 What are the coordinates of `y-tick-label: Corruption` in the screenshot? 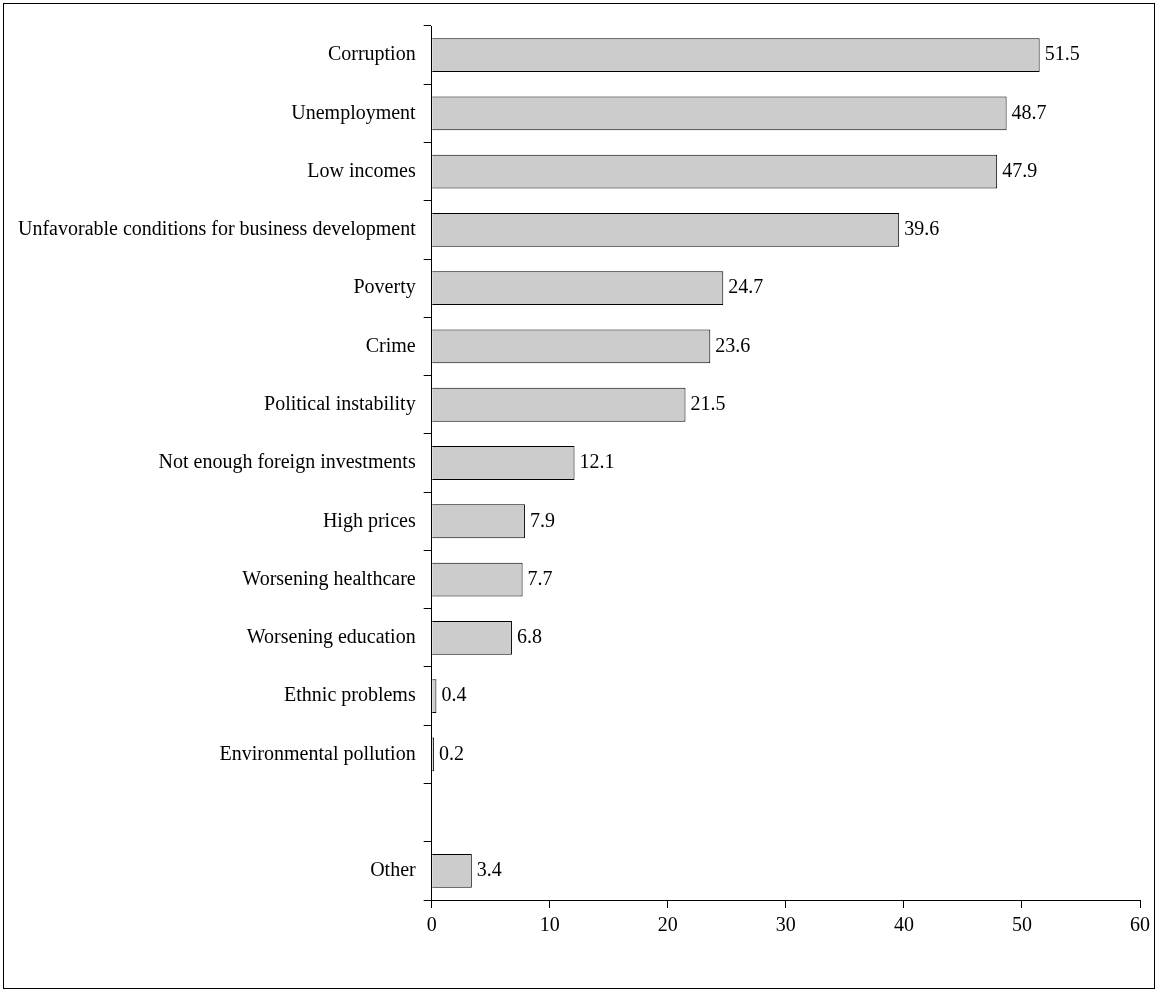 It's located at (371, 54).